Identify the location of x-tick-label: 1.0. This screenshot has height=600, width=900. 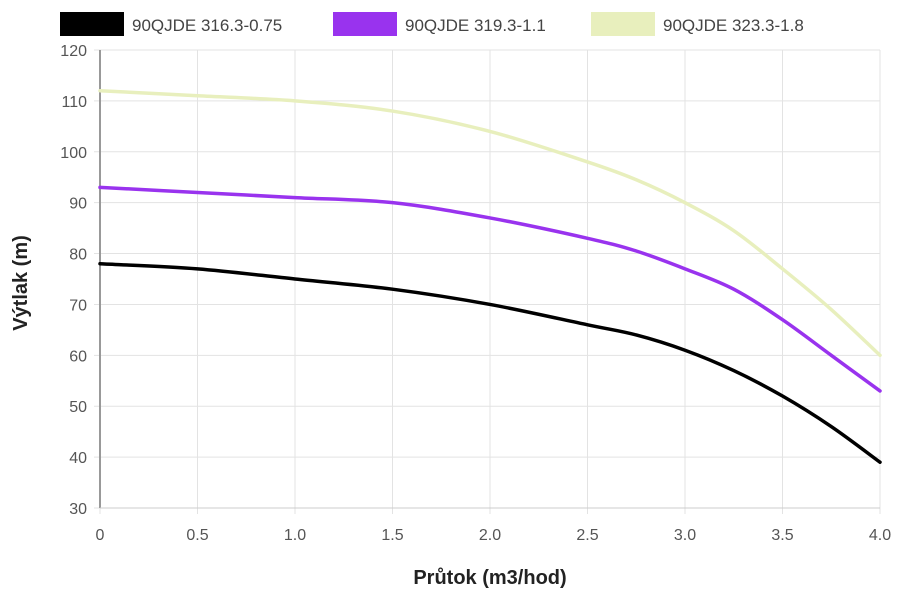
(295, 535).